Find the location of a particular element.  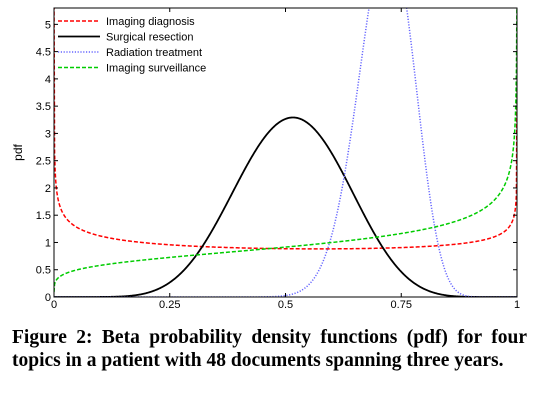

x-tick-label: 1 is located at coordinates (517, 304).